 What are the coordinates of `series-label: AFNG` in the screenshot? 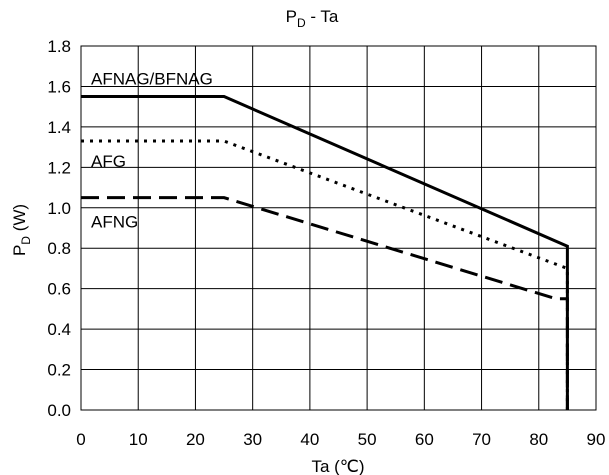 It's located at (114, 222).